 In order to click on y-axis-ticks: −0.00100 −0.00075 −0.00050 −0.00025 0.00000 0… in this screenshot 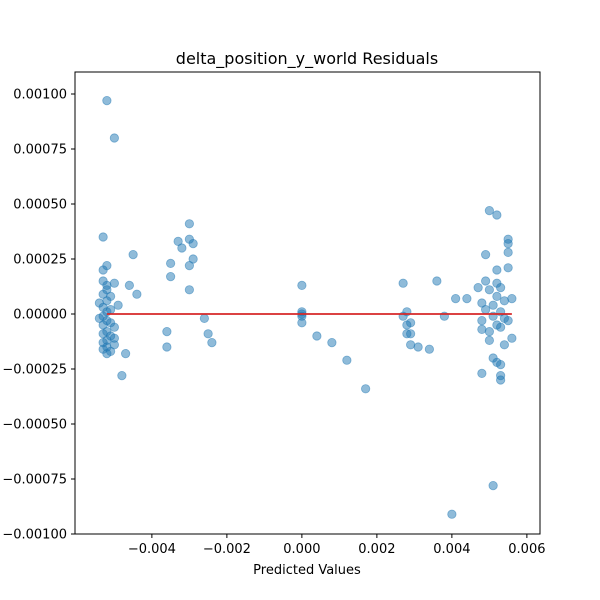, I will do `click(38, 315)`.